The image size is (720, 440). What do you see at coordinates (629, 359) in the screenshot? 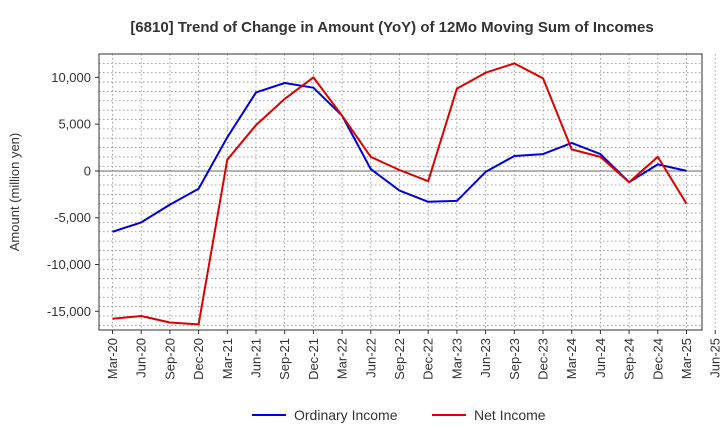
I see `x-tick-label: Sep-24` at bounding box center [629, 359].